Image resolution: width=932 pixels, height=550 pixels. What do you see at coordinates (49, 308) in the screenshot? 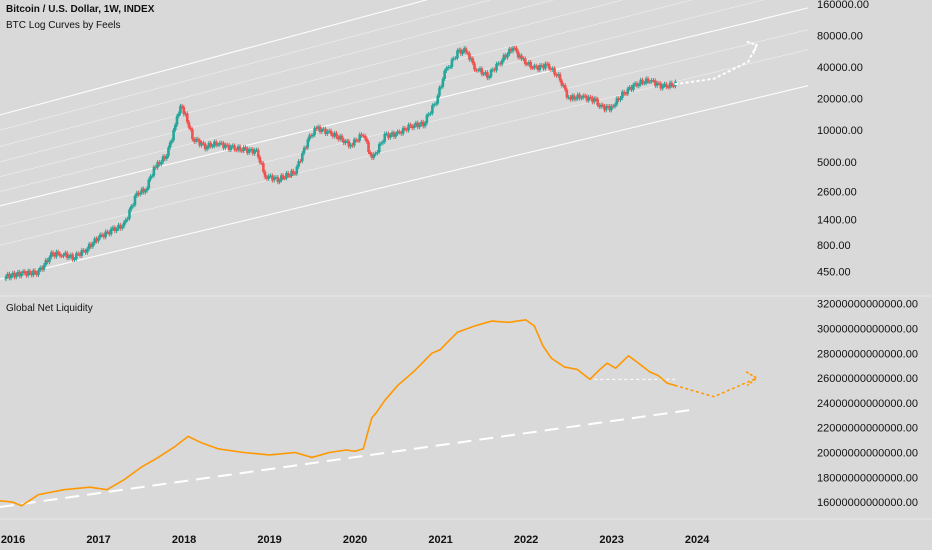
I see `liquidity-title: Global Net Liquidity` at bounding box center [49, 308].